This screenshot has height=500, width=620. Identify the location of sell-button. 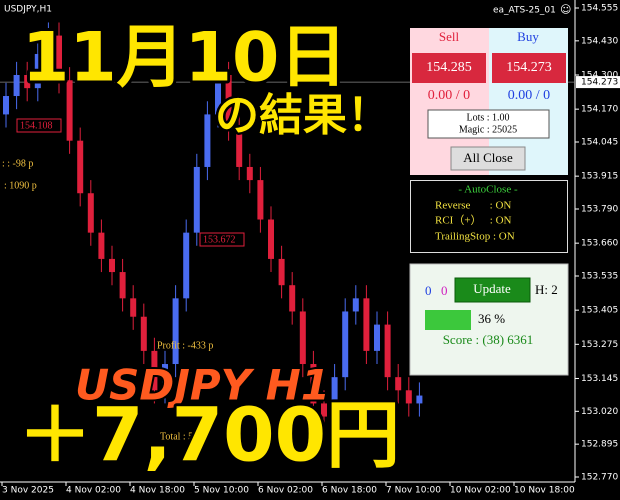
(449, 68).